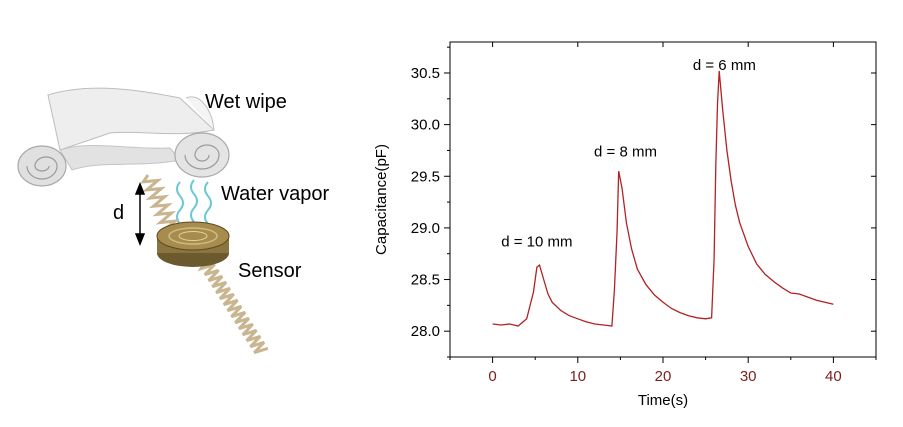 This screenshot has height=427, width=903. What do you see at coordinates (194, 202) in the screenshot?
I see `water-vapor-icon` at bounding box center [194, 202].